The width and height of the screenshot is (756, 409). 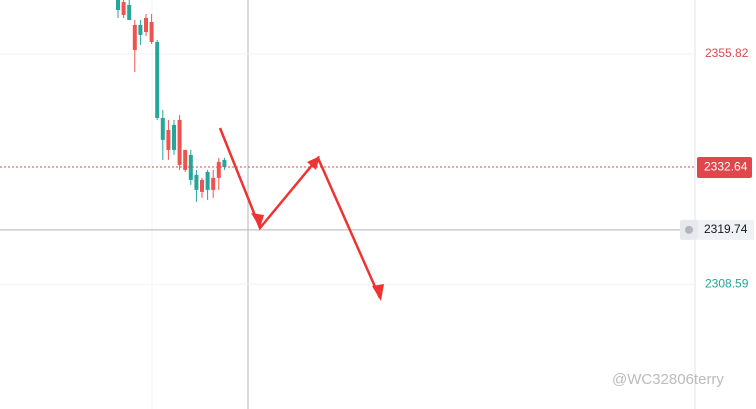 I want to click on last-price-label: 2332.64, so click(x=726, y=167).